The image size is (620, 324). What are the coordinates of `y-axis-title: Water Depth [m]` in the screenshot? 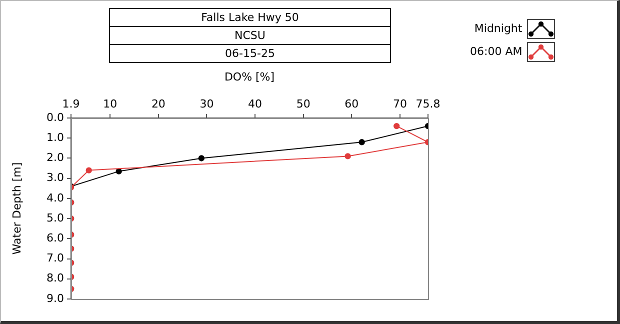 It's located at (17, 208).